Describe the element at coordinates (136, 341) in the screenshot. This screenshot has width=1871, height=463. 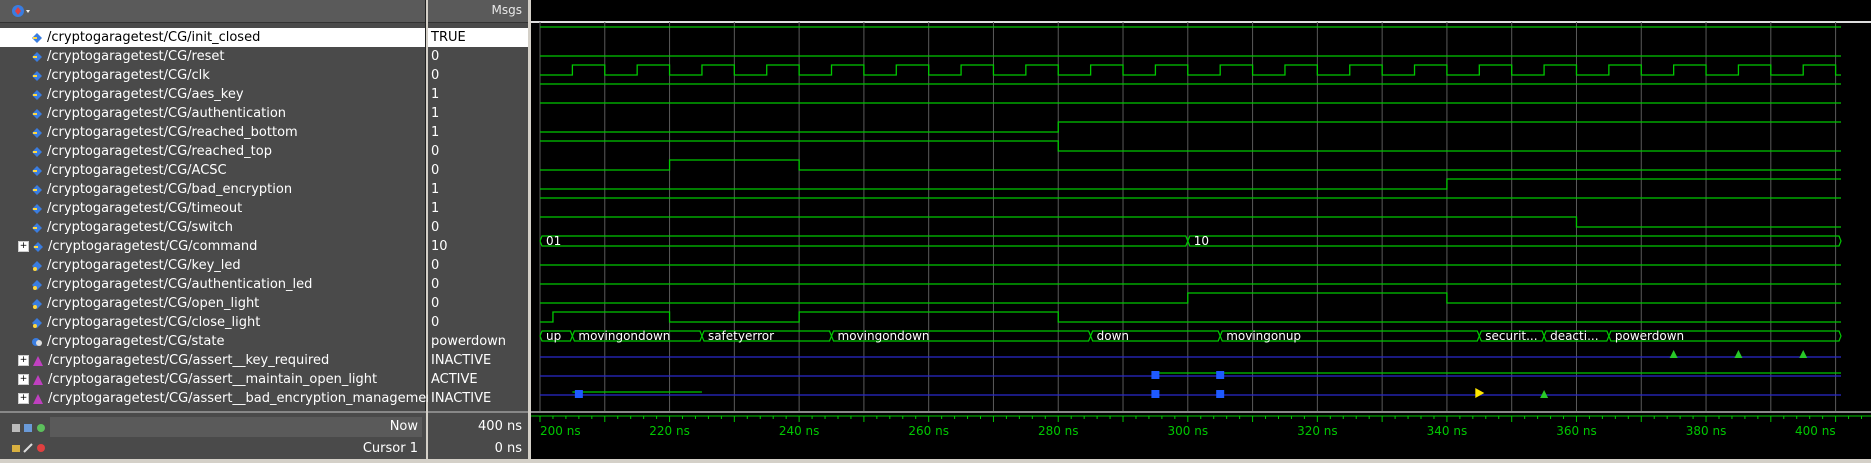
I see `signal-name: /cryptogaragetest/CG/state` at that location.